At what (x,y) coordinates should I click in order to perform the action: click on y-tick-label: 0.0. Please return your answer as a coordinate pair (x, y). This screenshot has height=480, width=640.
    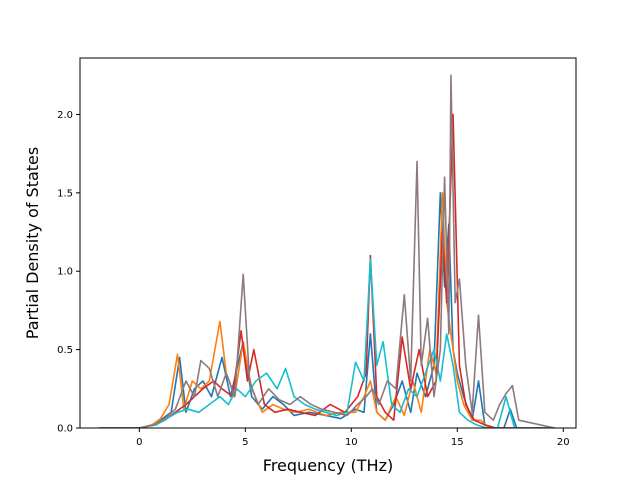
    Looking at the image, I should click on (65, 429).